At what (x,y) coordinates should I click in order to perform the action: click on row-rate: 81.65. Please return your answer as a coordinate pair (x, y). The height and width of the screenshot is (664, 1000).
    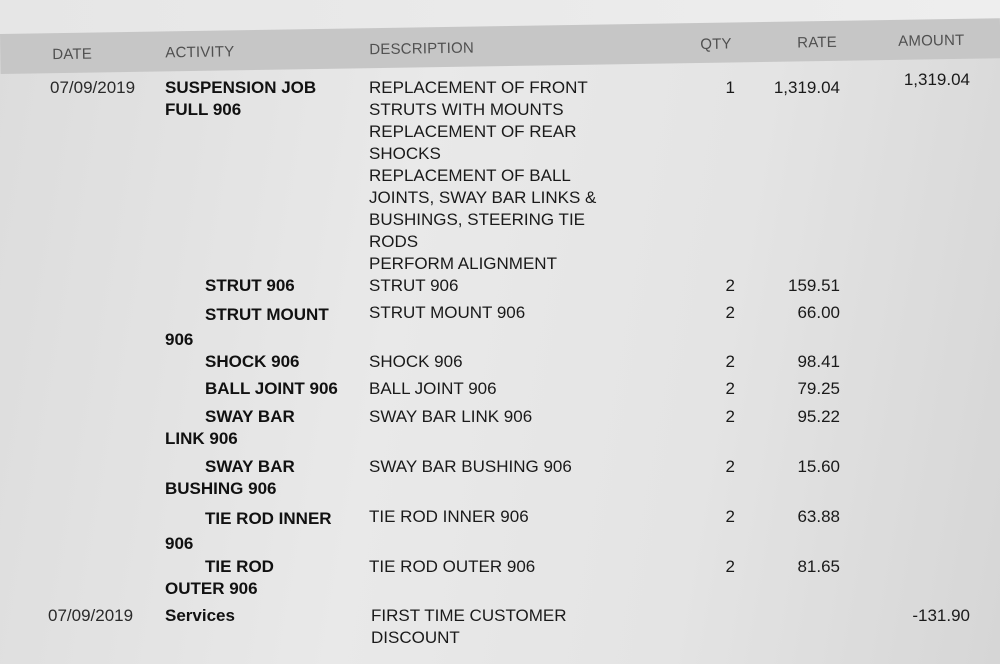
    Looking at the image, I should click on (818, 566).